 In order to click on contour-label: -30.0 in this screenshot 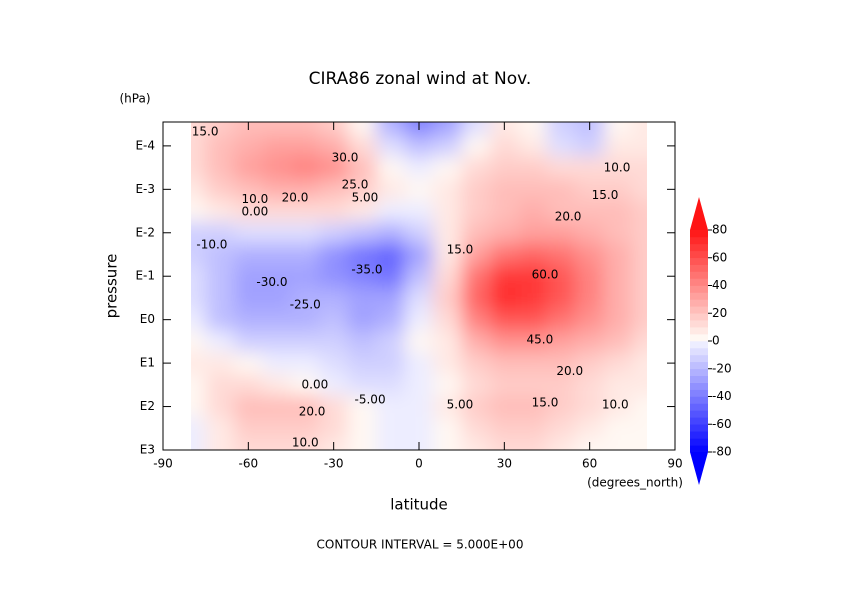, I will do `click(271, 282)`.